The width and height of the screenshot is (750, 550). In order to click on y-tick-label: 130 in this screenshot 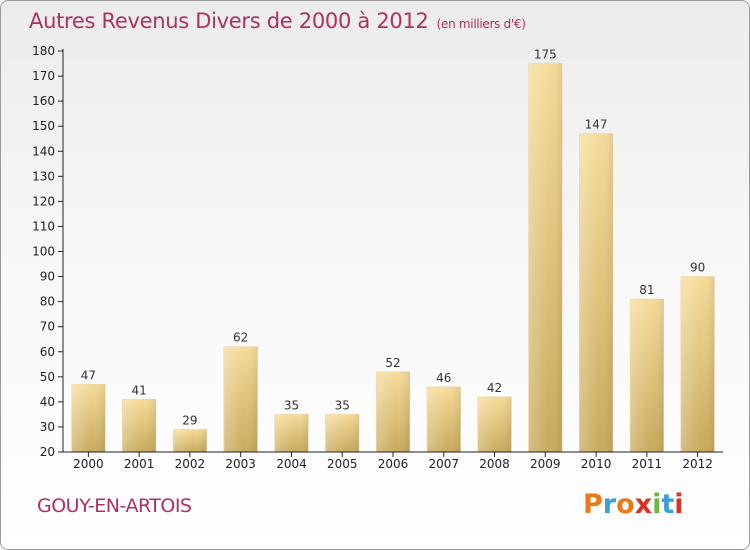, I will do `click(43, 176)`.